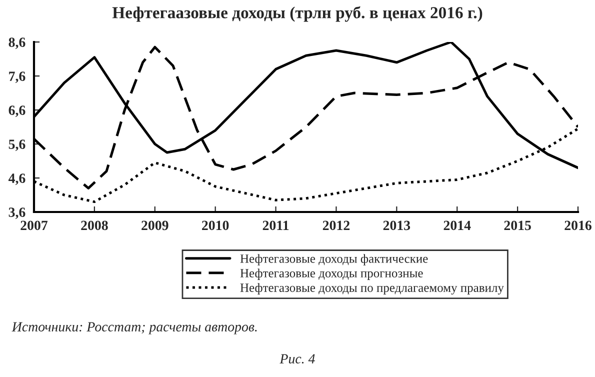 The height and width of the screenshot is (377, 595). I want to click on x-tick-label: 2015, so click(517, 225).